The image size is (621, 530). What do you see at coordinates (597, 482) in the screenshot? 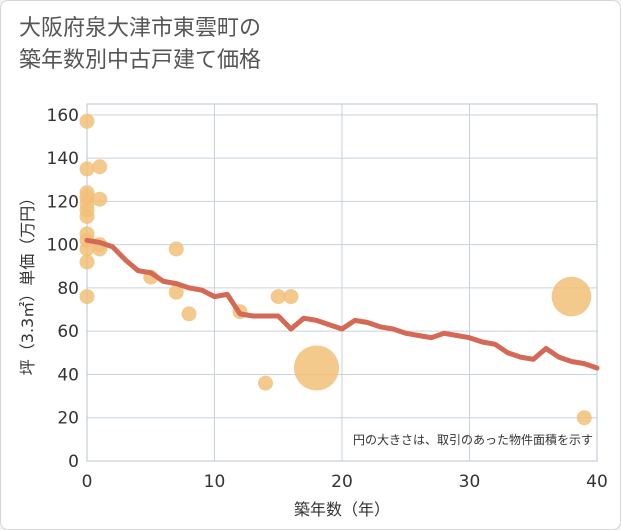
I see `x-tick-label: 40` at bounding box center [597, 482].